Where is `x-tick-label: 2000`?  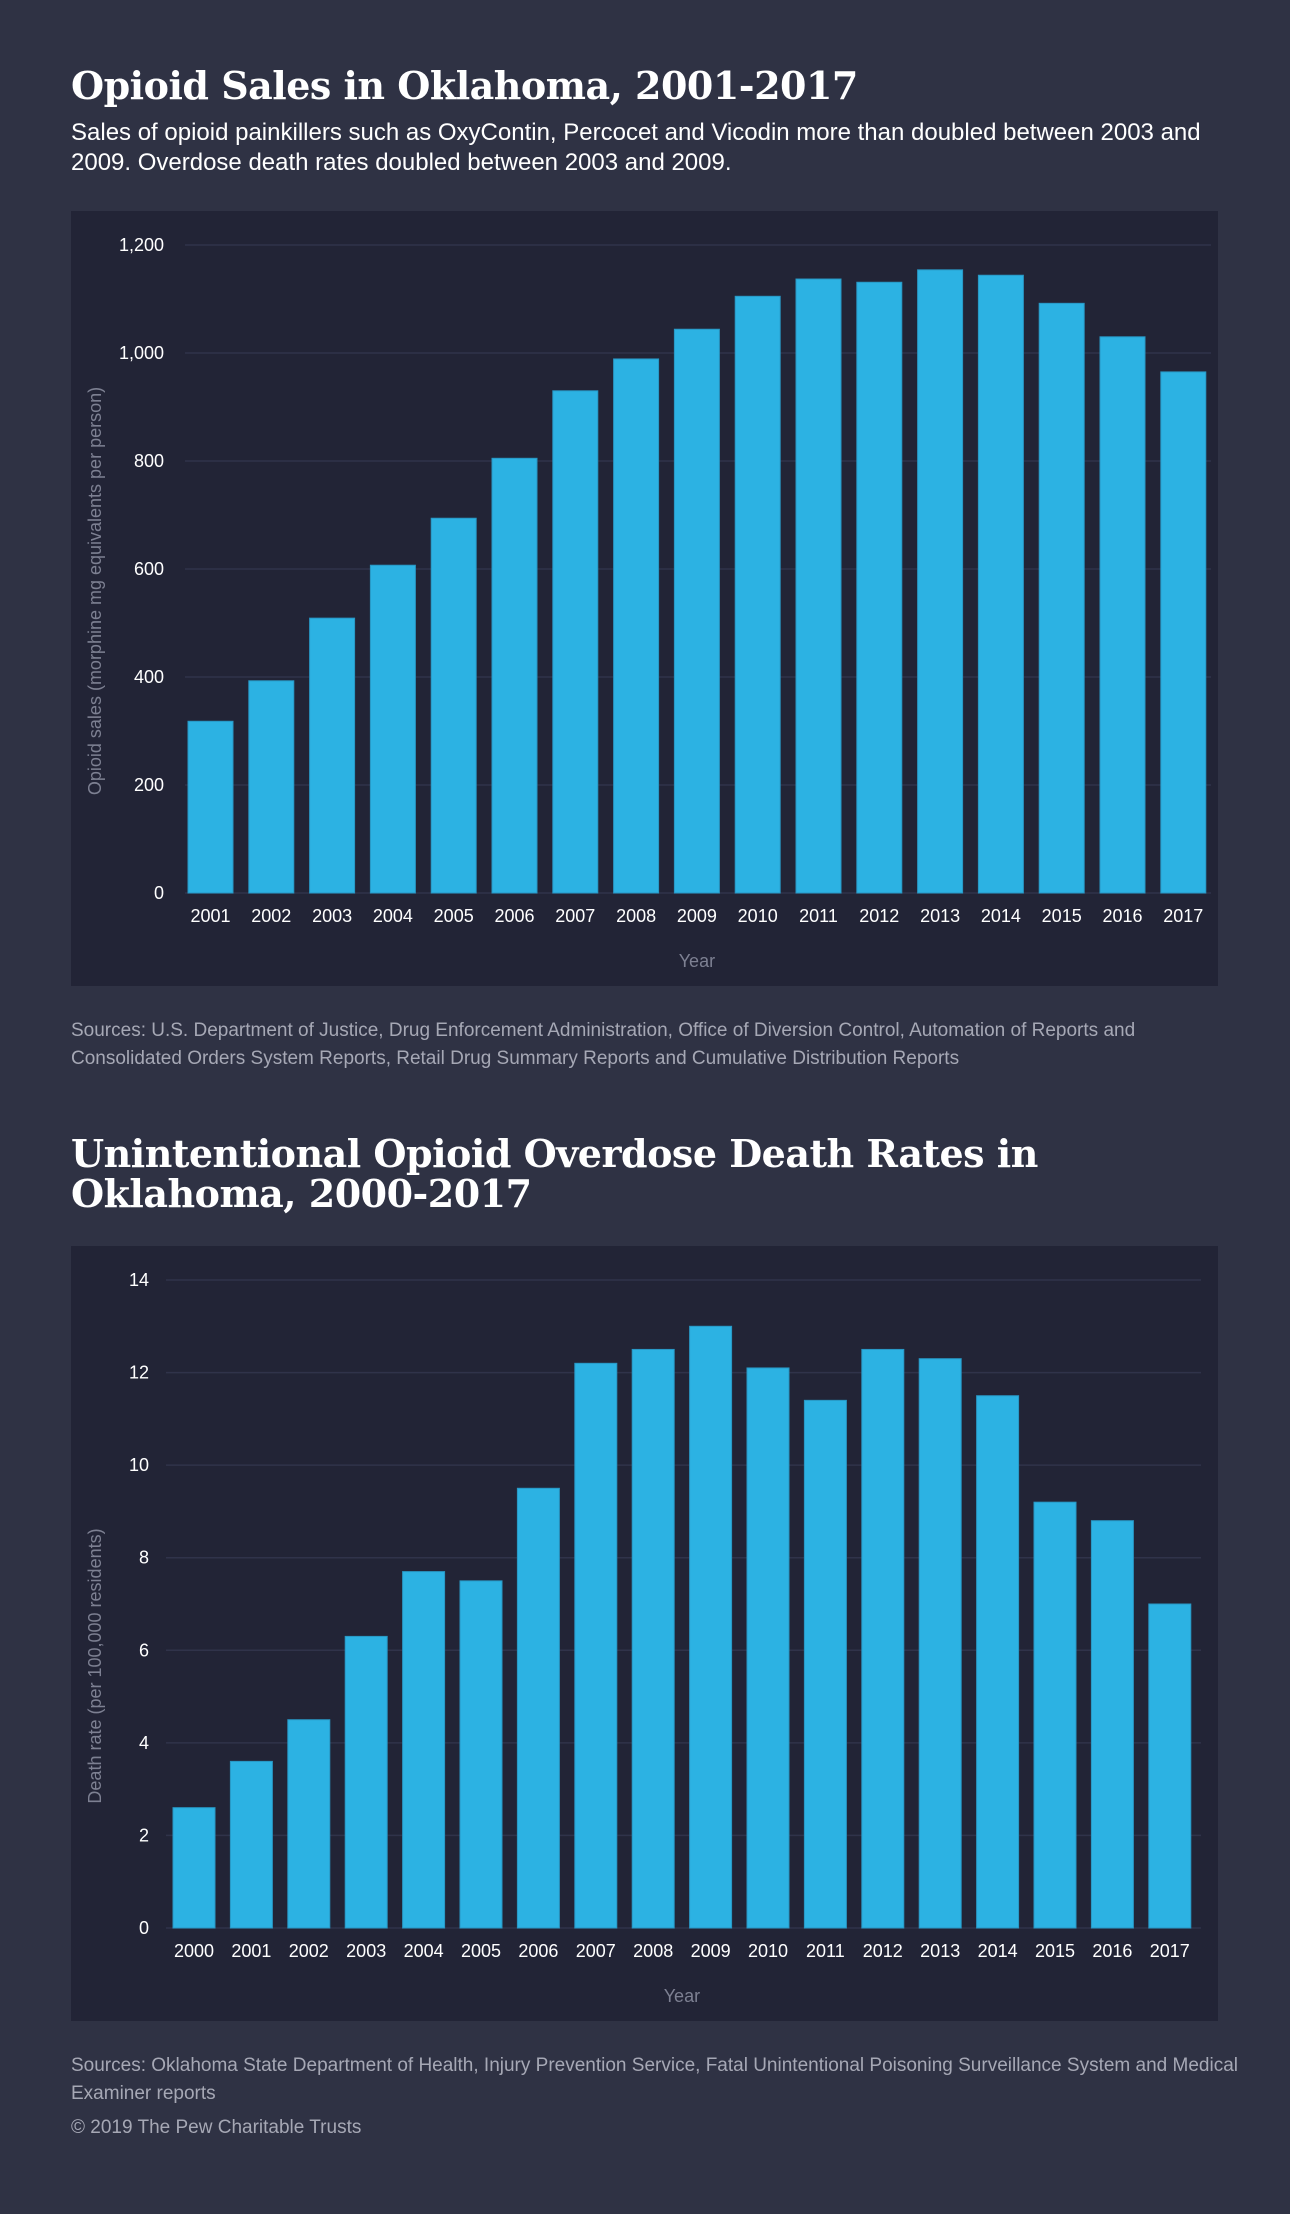 x-tick-label: 2000 is located at coordinates (194, 1951).